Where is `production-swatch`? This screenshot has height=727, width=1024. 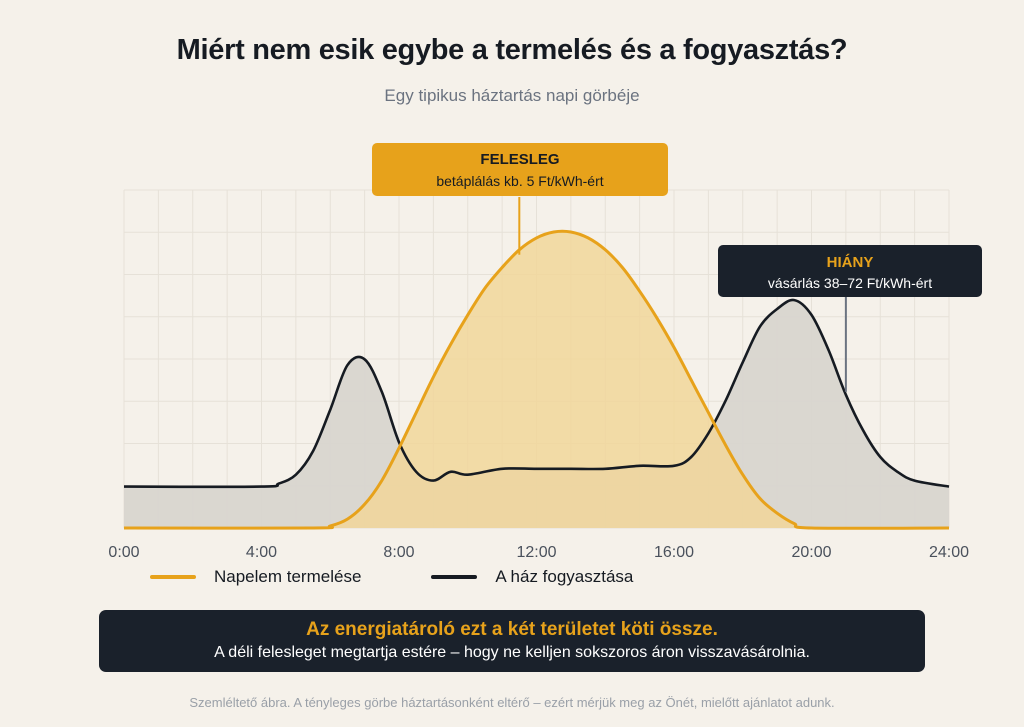
production-swatch is located at coordinates (173, 577).